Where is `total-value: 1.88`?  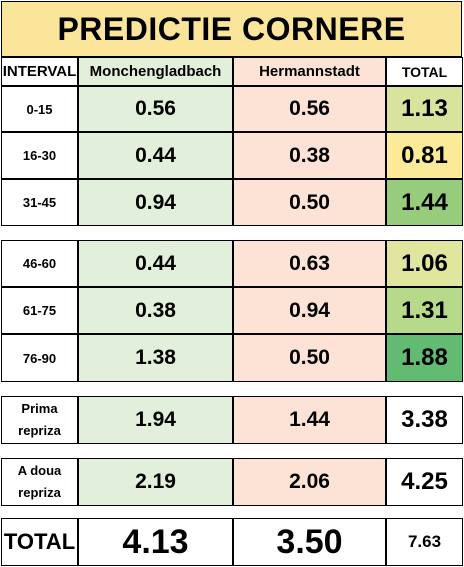 total-value: 1.88 is located at coordinates (424, 358).